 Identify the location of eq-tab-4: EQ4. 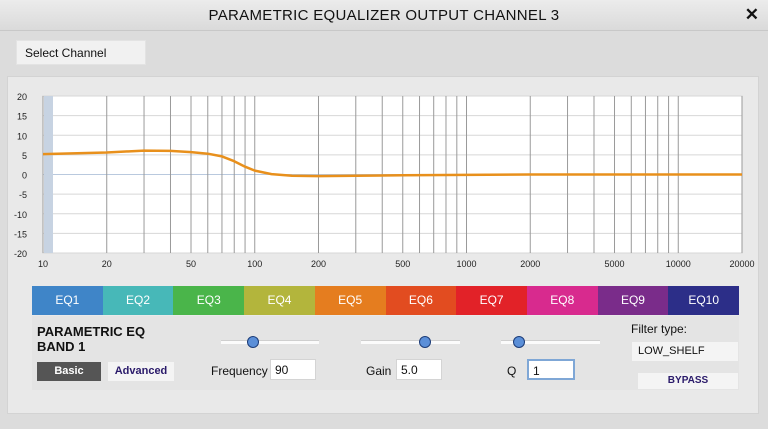
(279, 300).